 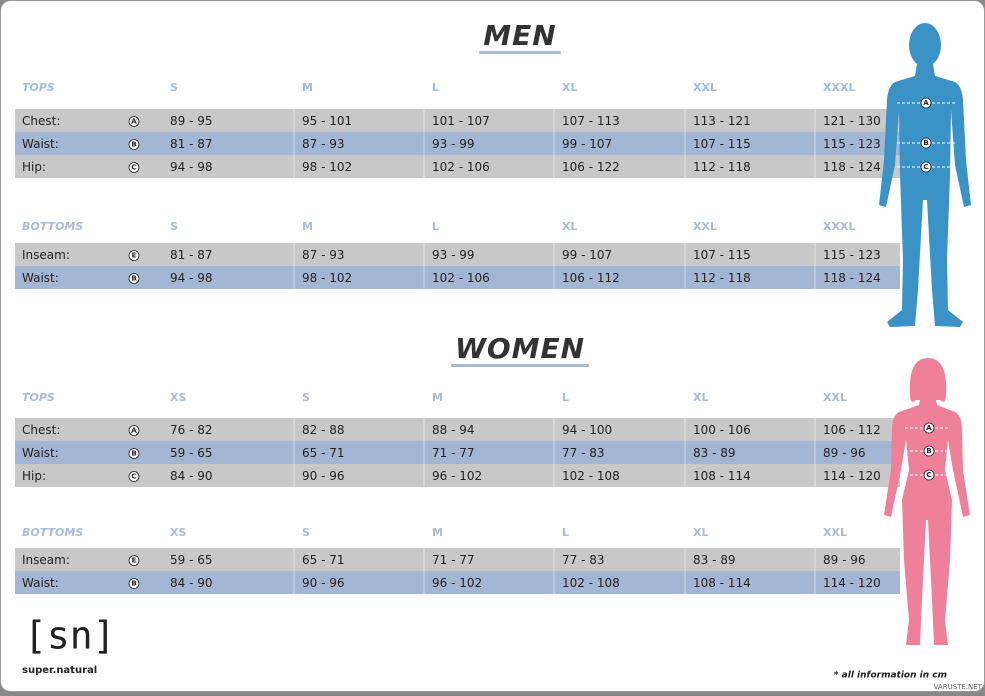 What do you see at coordinates (174, 87) in the screenshot?
I see `size-header: S` at bounding box center [174, 87].